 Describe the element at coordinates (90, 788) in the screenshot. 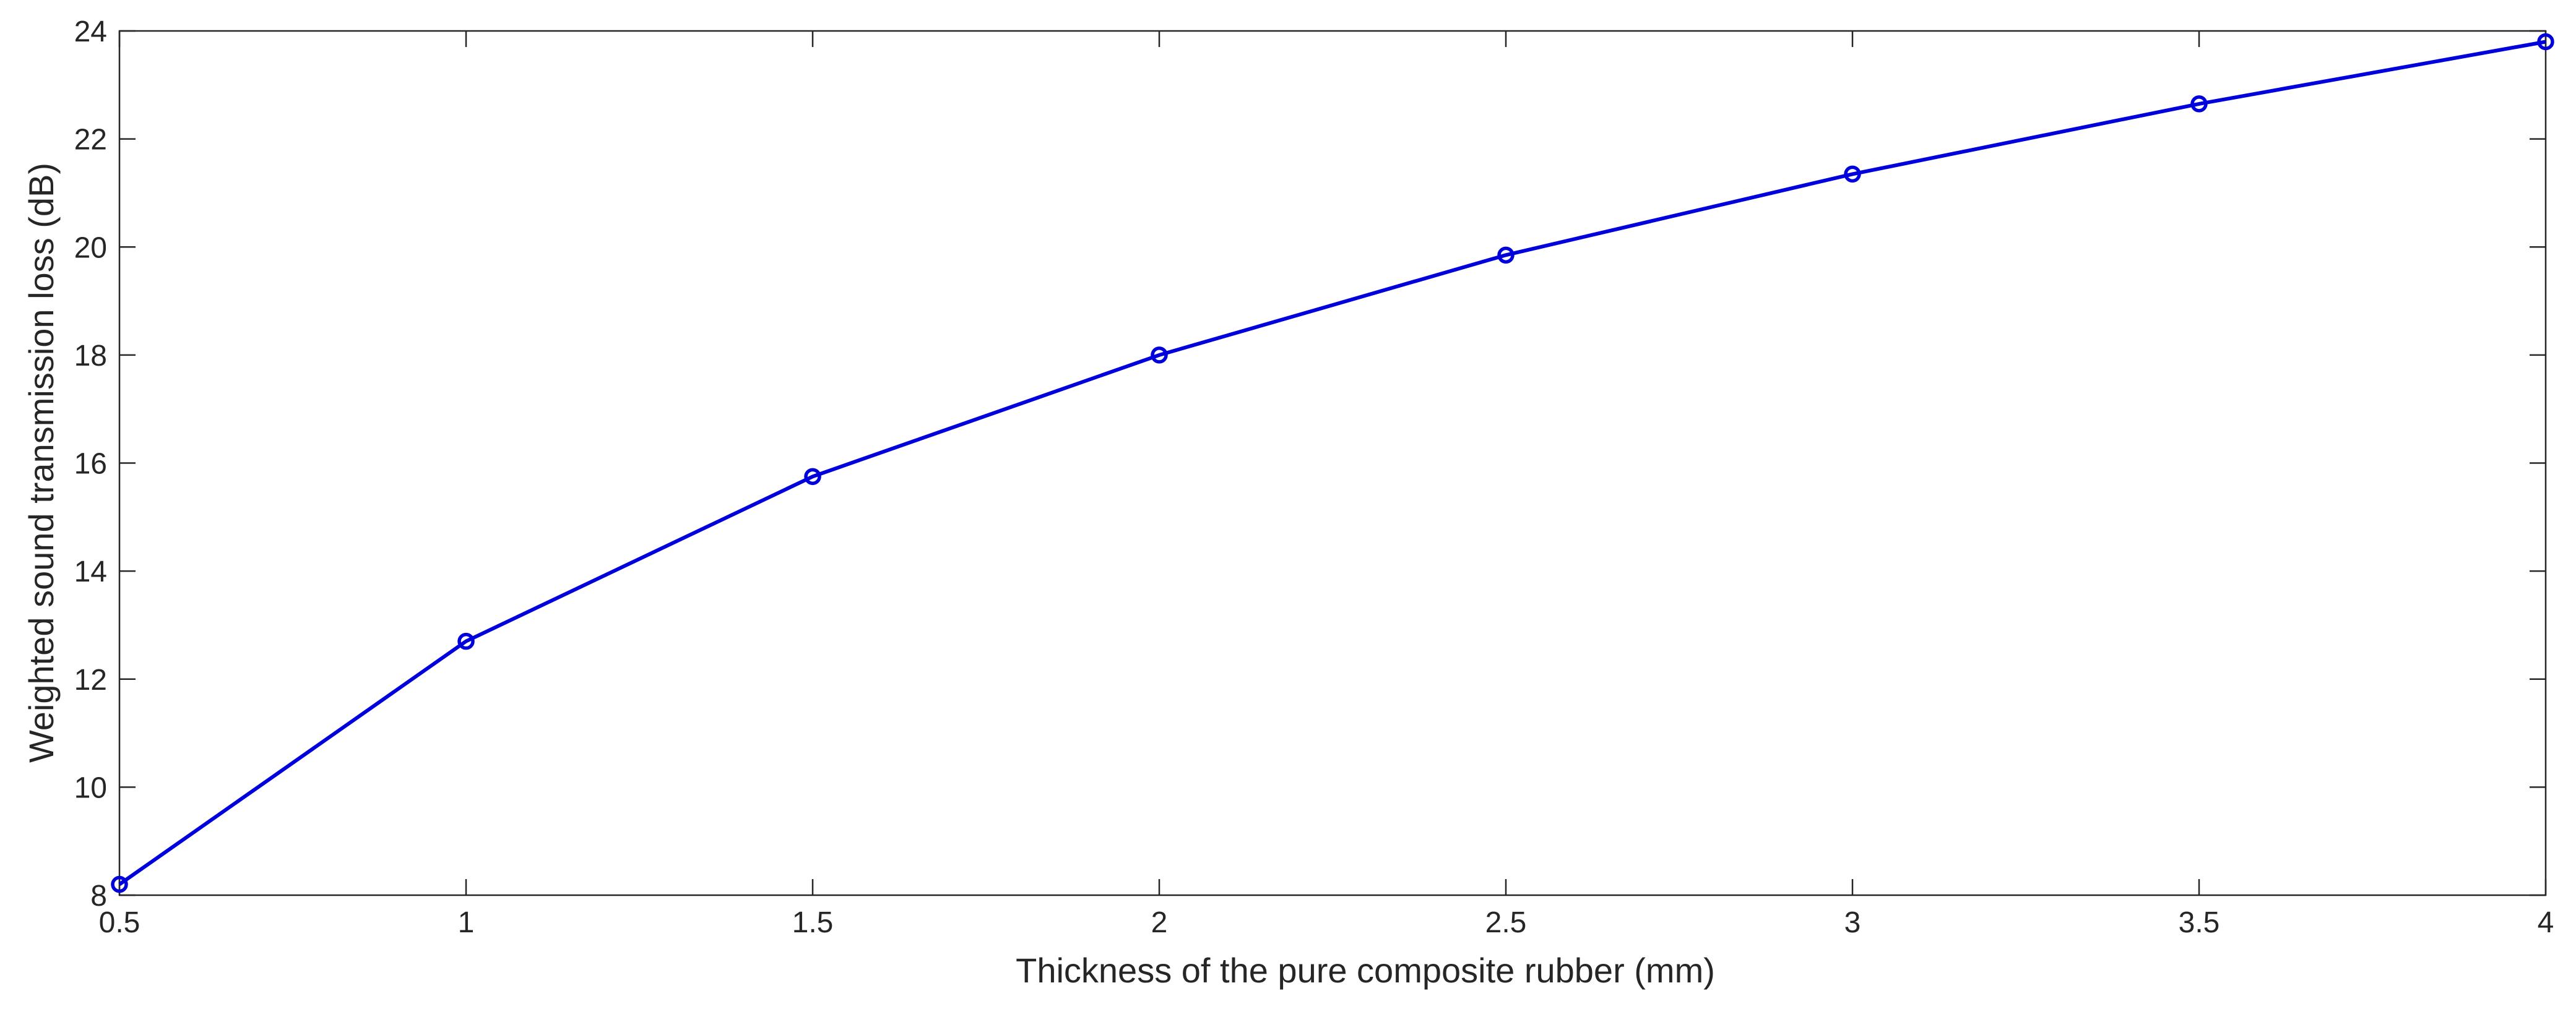

I see `y-tick-label: 10` at that location.